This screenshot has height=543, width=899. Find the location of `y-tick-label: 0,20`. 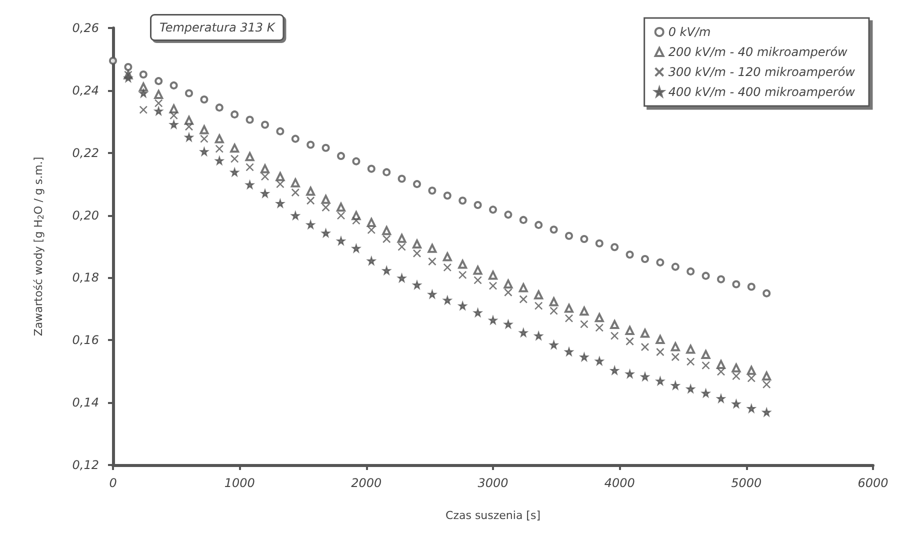

y-tick-label: 0,20 is located at coordinates (86, 215).